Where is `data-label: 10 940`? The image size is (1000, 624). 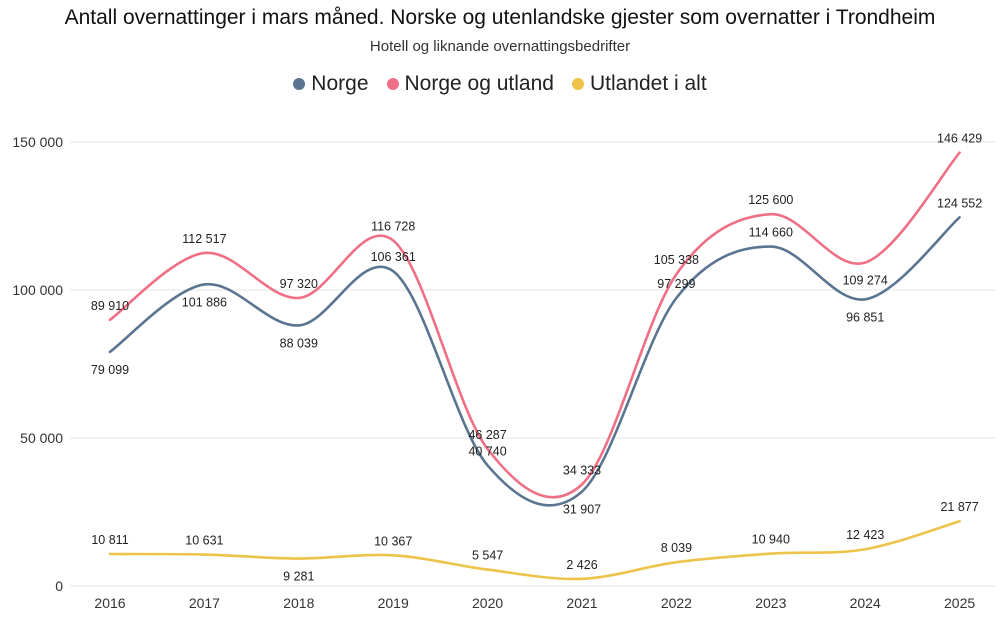
data-label: 10 940 is located at coordinates (771, 540).